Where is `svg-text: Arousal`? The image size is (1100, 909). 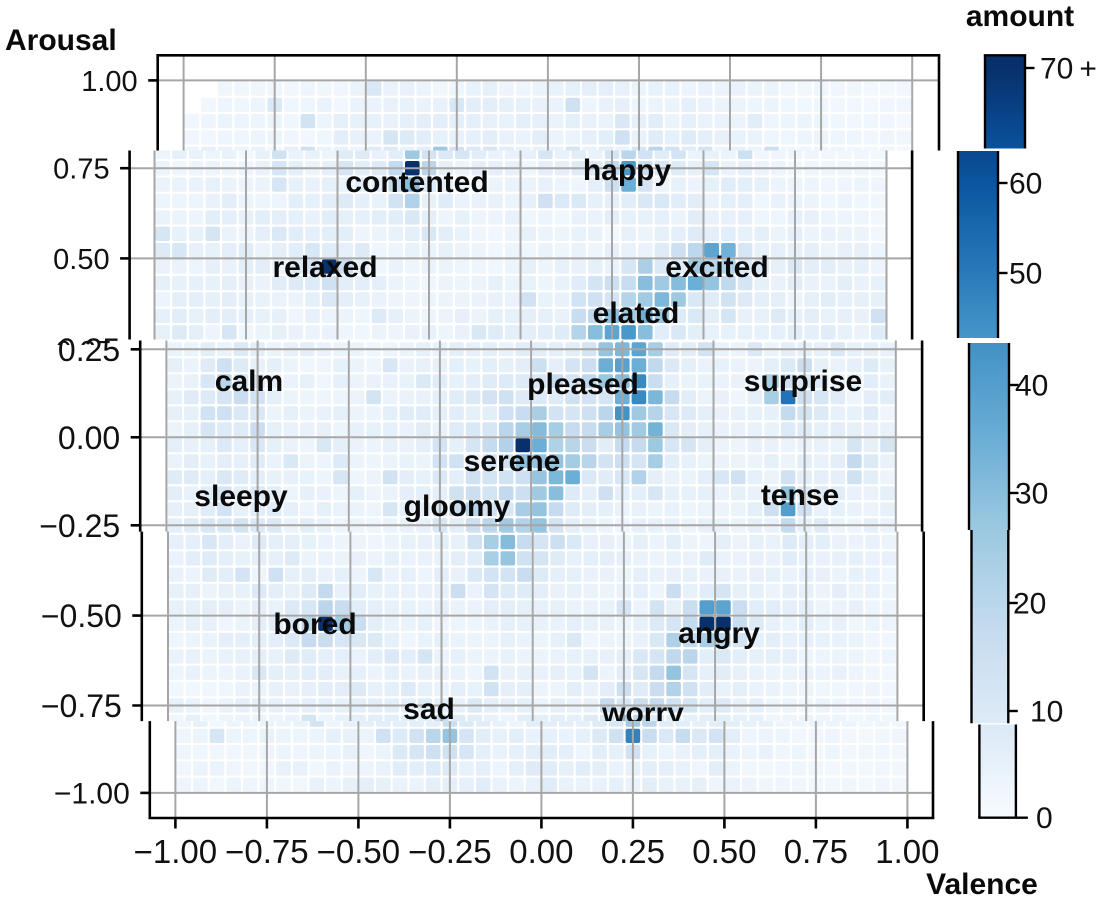 svg-text: Arousal is located at coordinates (61, 40).